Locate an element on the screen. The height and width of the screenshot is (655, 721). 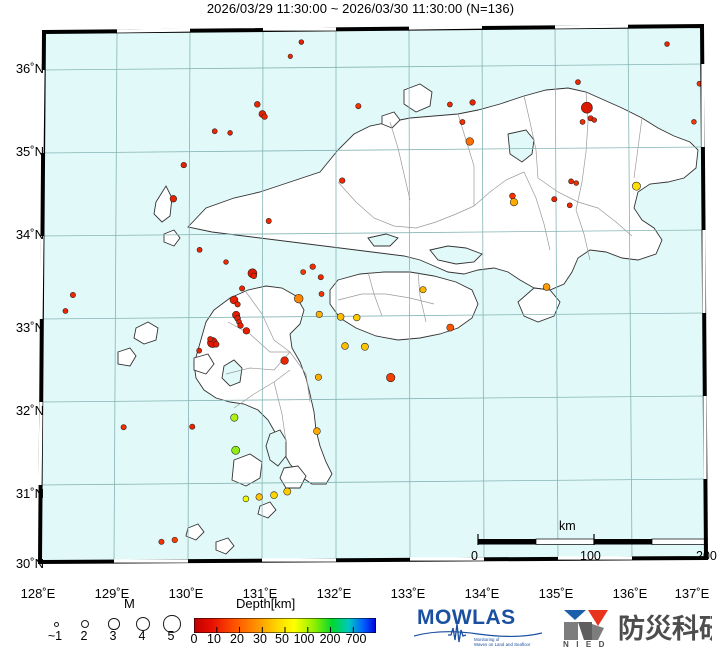
lat-label-36n: 36˚N is located at coordinates (29, 68).